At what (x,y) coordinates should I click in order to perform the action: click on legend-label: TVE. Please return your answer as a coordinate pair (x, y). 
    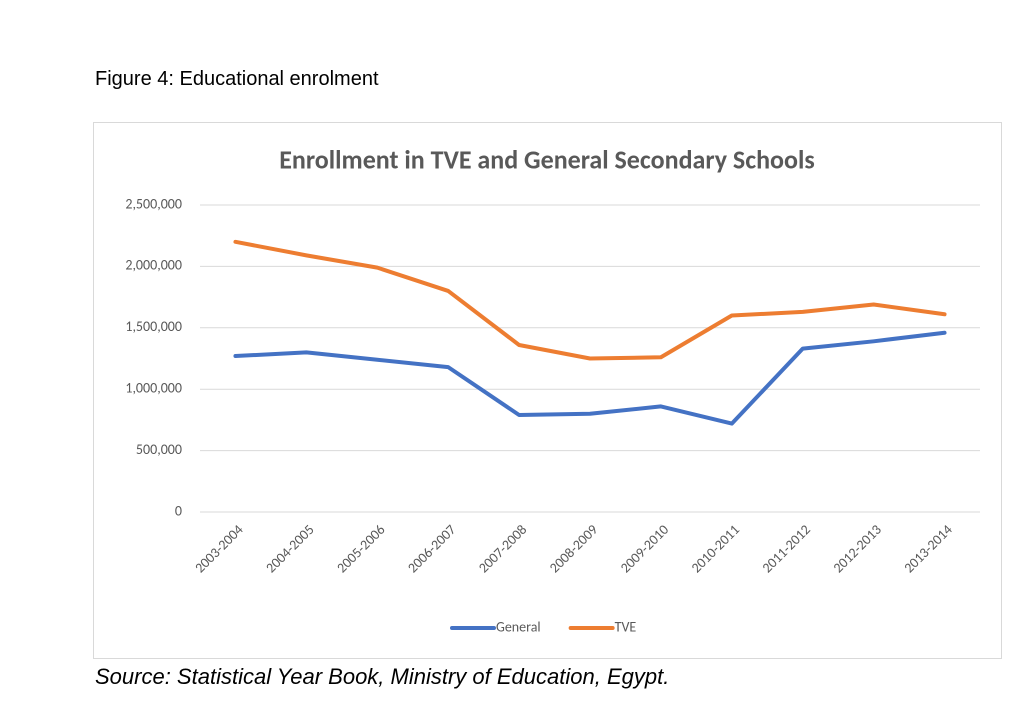
    Looking at the image, I should click on (626, 626).